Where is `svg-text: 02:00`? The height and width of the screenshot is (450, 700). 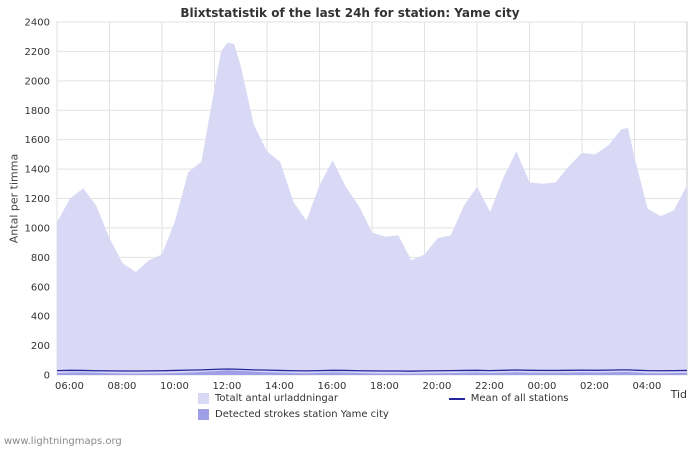 svg-text: 02:00 is located at coordinates (594, 386).